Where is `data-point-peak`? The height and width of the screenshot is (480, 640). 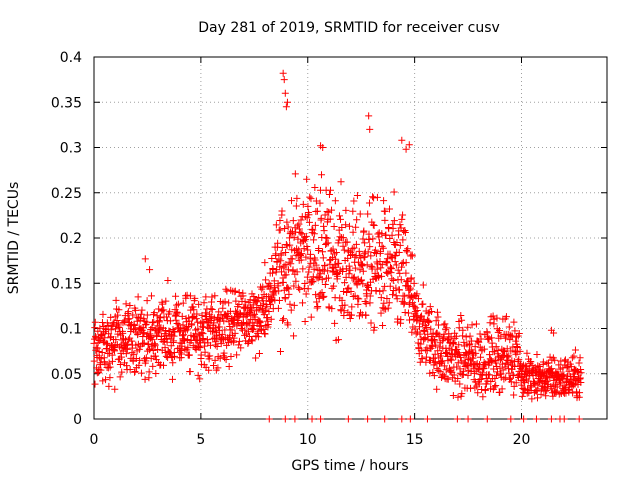 data-point-peak is located at coordinates (406, 149).